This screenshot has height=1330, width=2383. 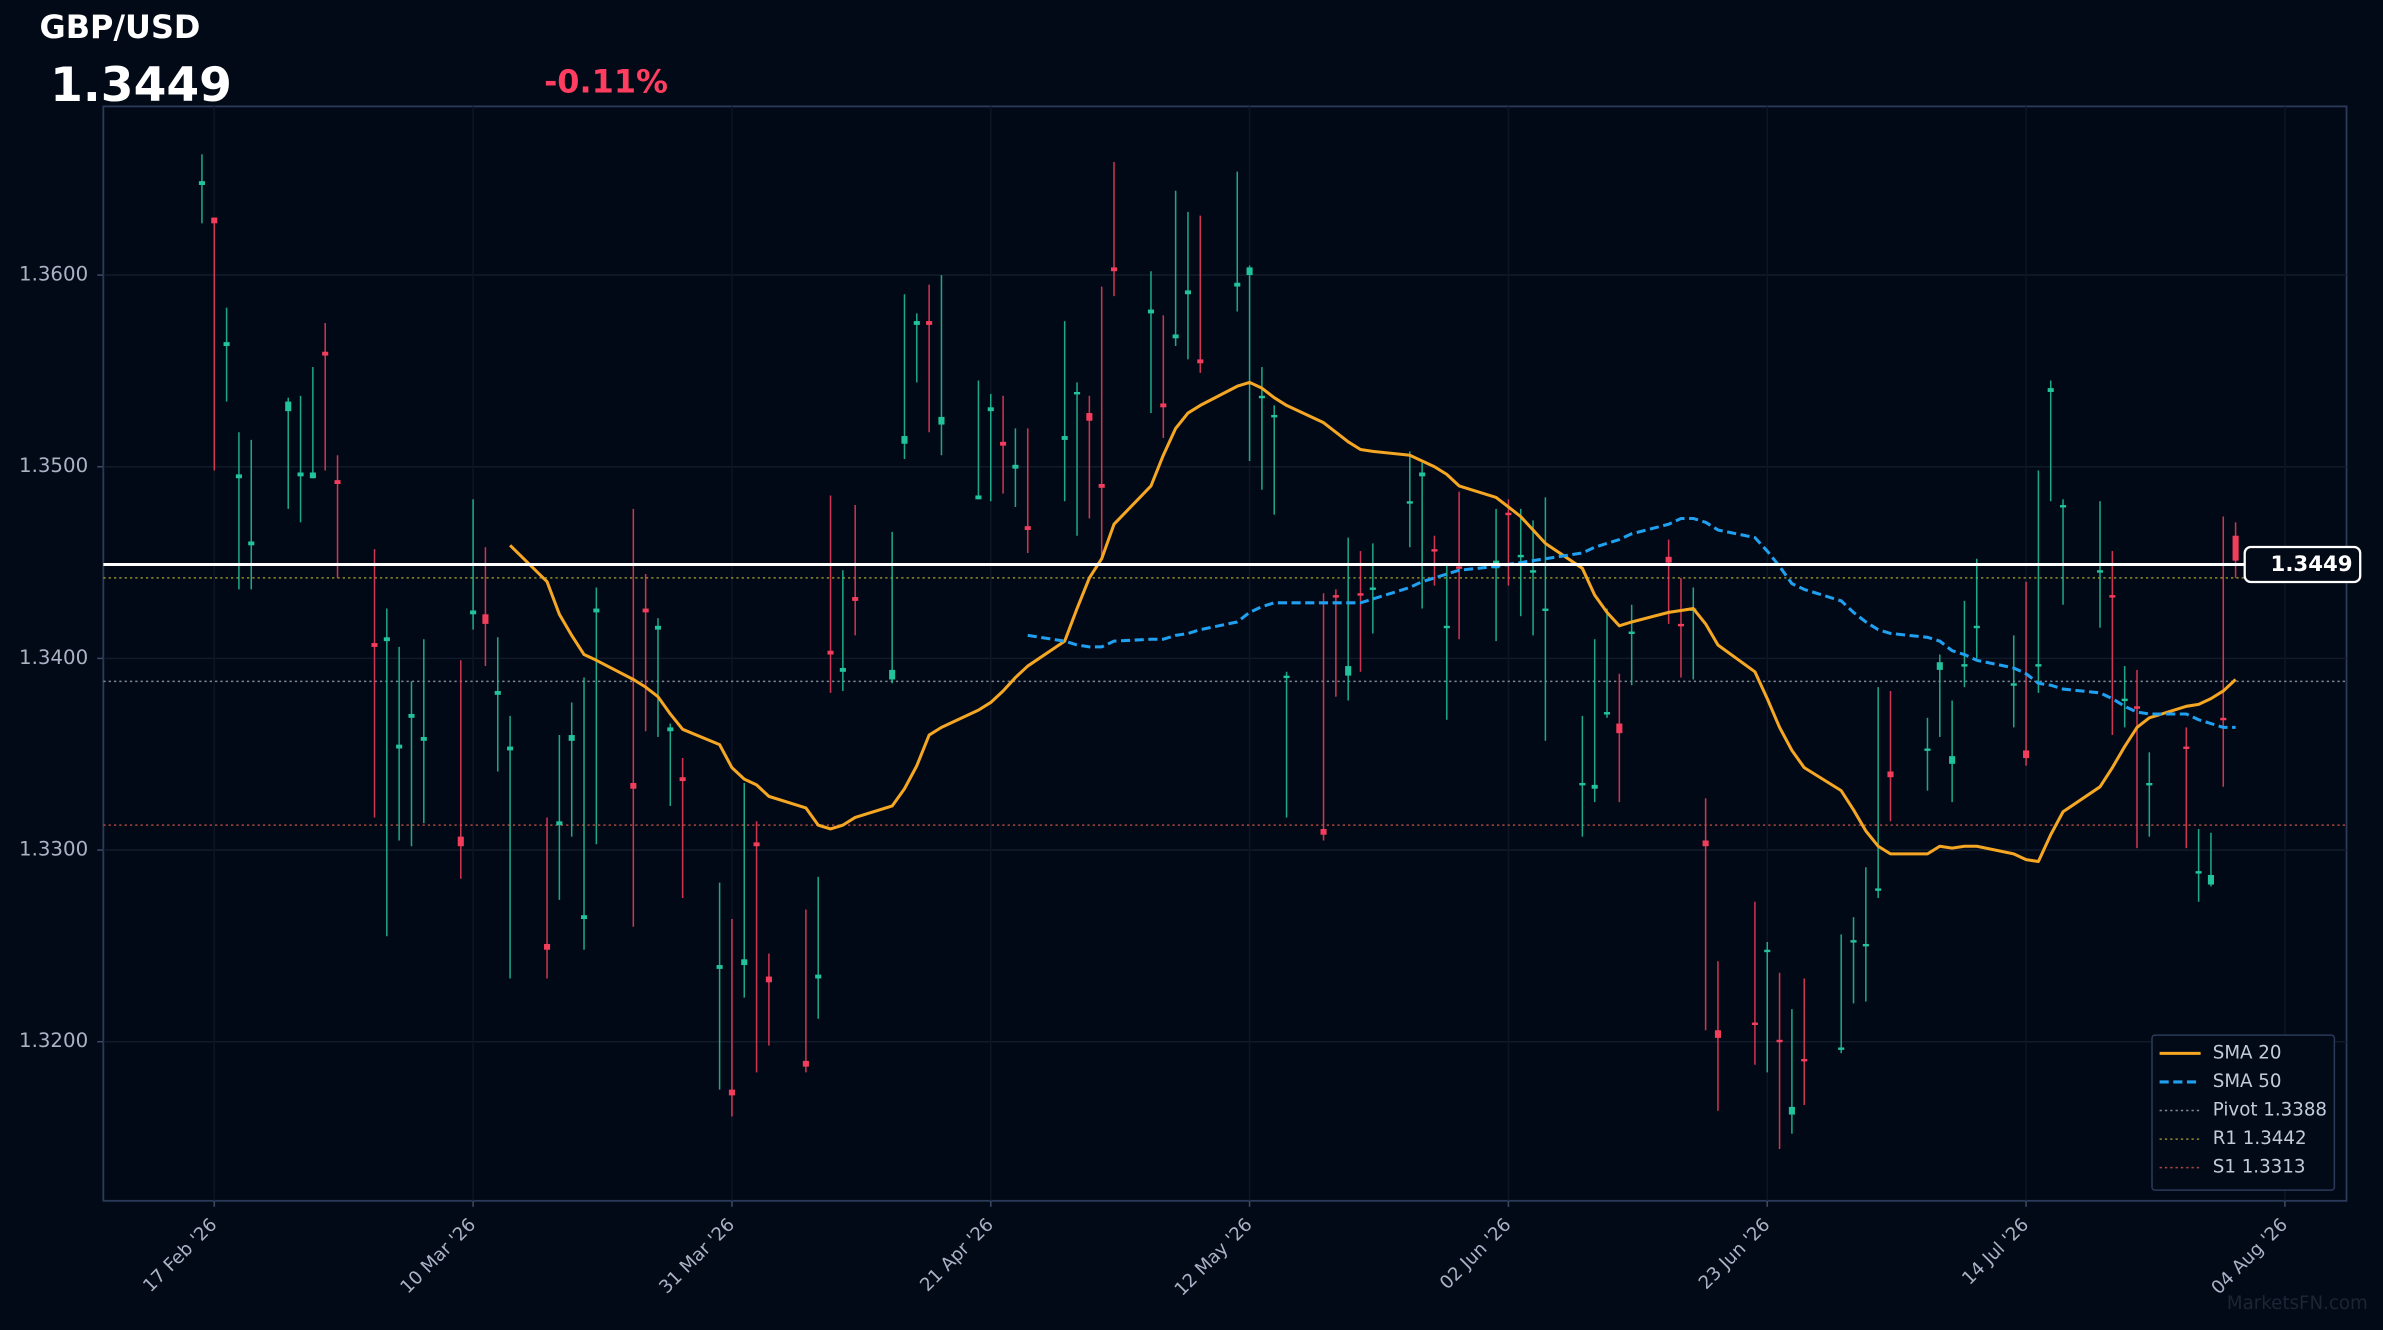 I want to click on price-tag, so click(x=2302, y=564).